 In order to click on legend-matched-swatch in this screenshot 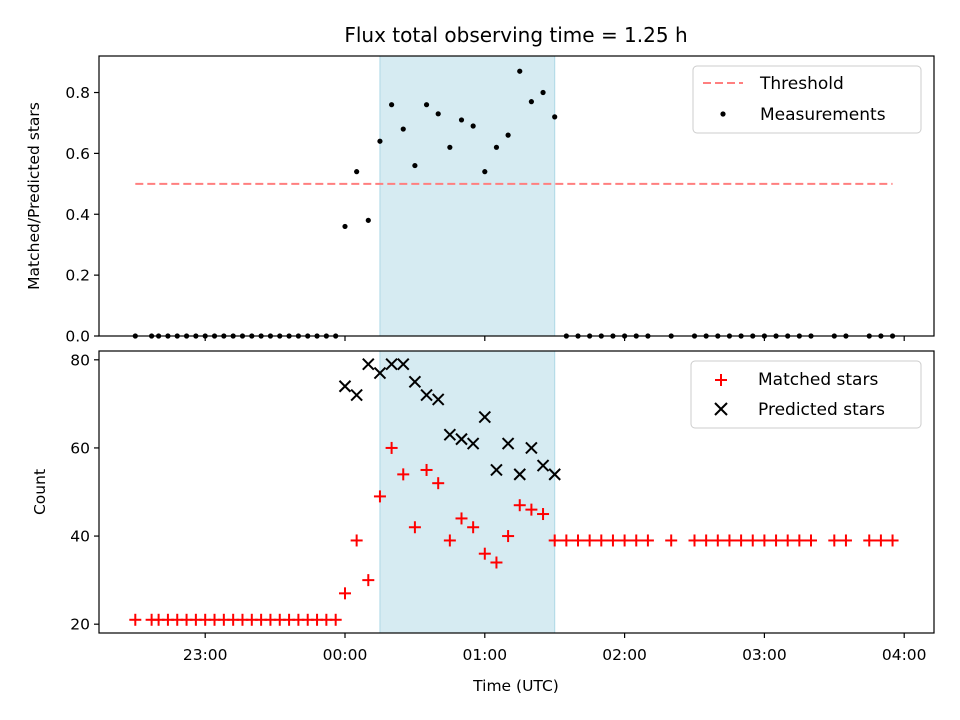, I will do `click(721, 380)`.